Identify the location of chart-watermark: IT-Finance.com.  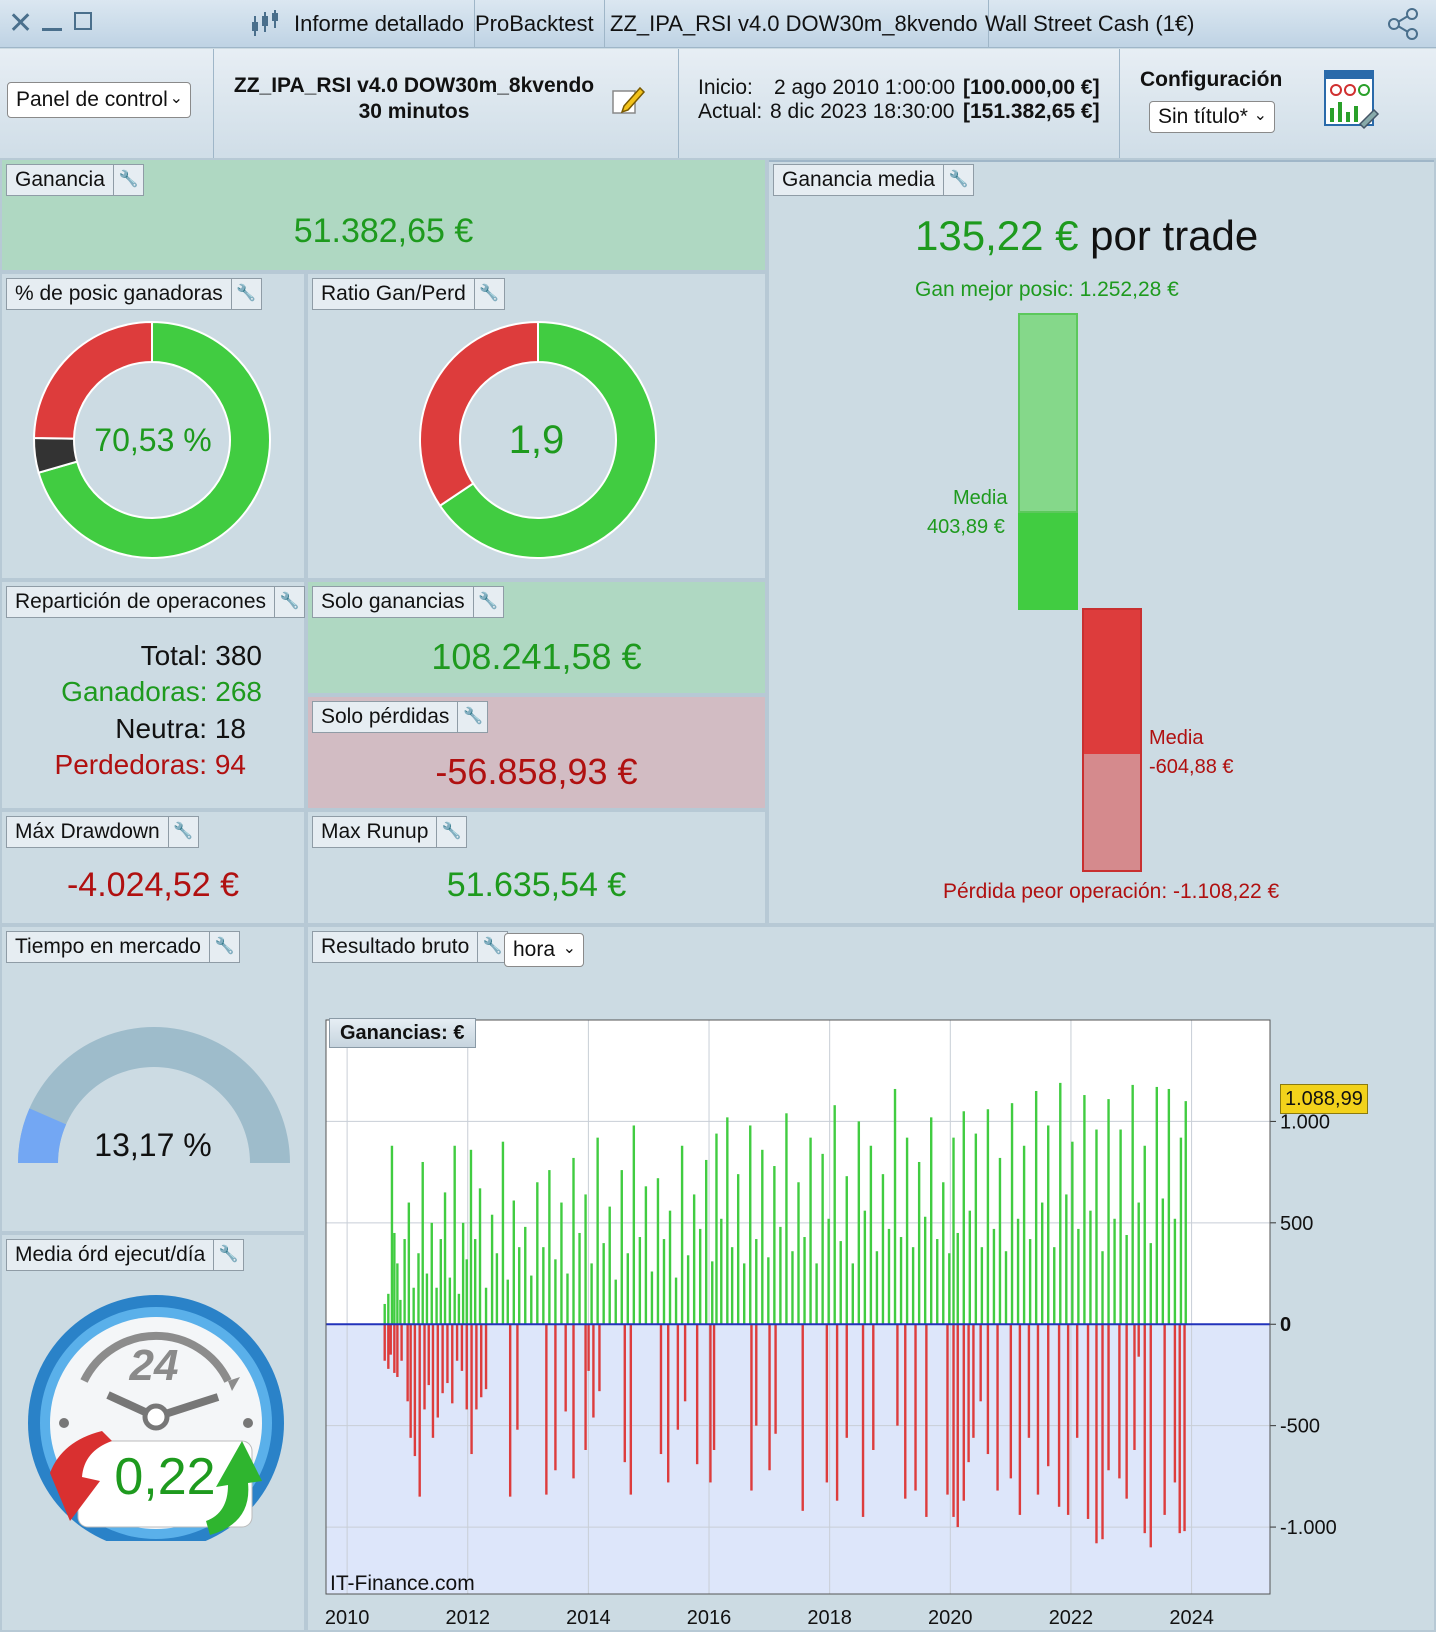
(402, 1583).